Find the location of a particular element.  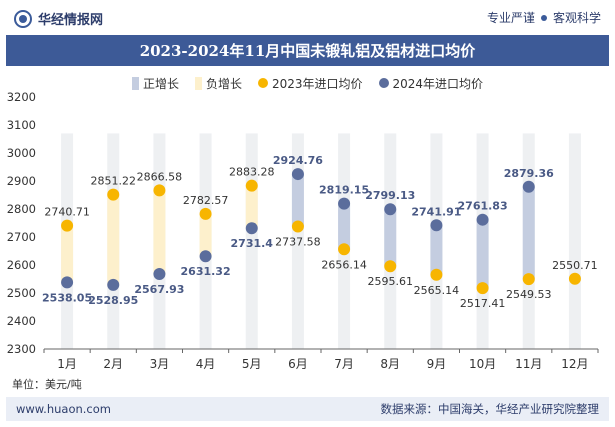

footer-site: www.huaon.com is located at coordinates (63, 409).